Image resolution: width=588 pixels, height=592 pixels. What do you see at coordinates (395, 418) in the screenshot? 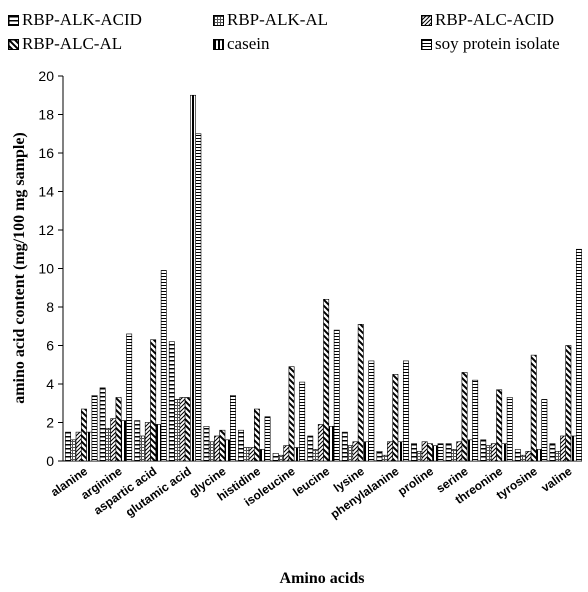
I see `bar-phenylalanine-rbp-alc-al` at bounding box center [395, 418].